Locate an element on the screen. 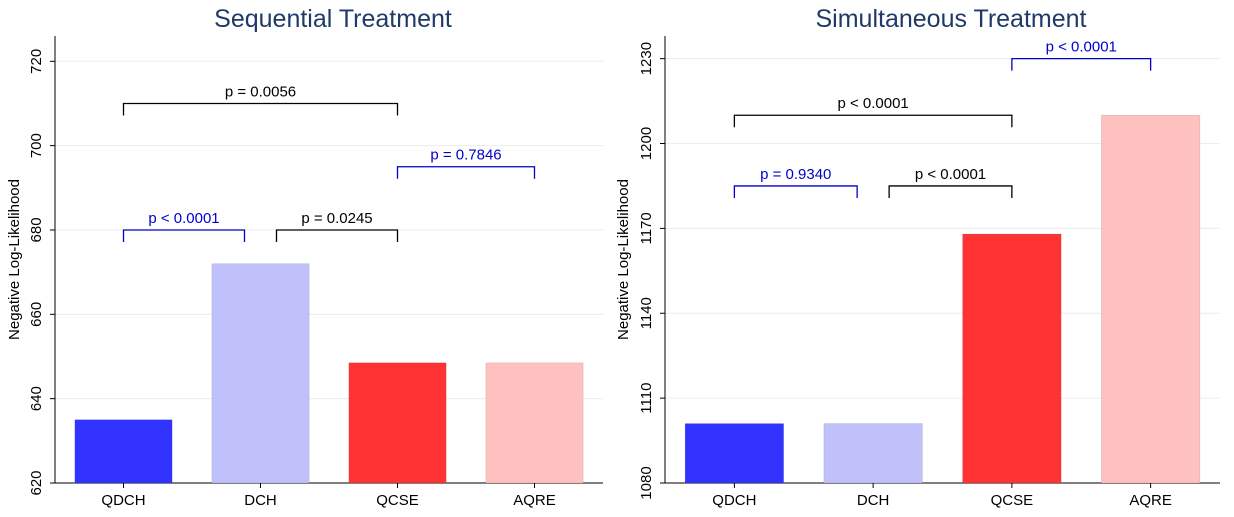  y-tick-label: 1170 is located at coordinates (646, 228).